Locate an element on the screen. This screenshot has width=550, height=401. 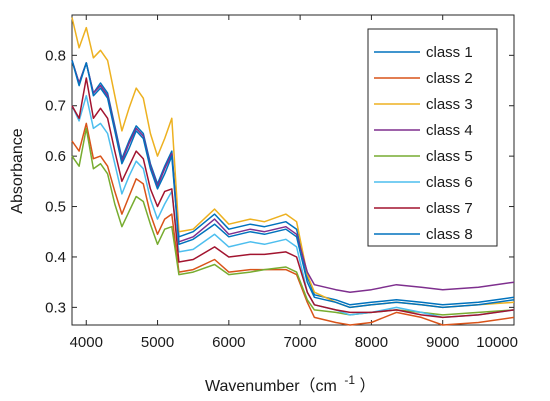
legend-label-class-4: class 4 is located at coordinates (449, 130).